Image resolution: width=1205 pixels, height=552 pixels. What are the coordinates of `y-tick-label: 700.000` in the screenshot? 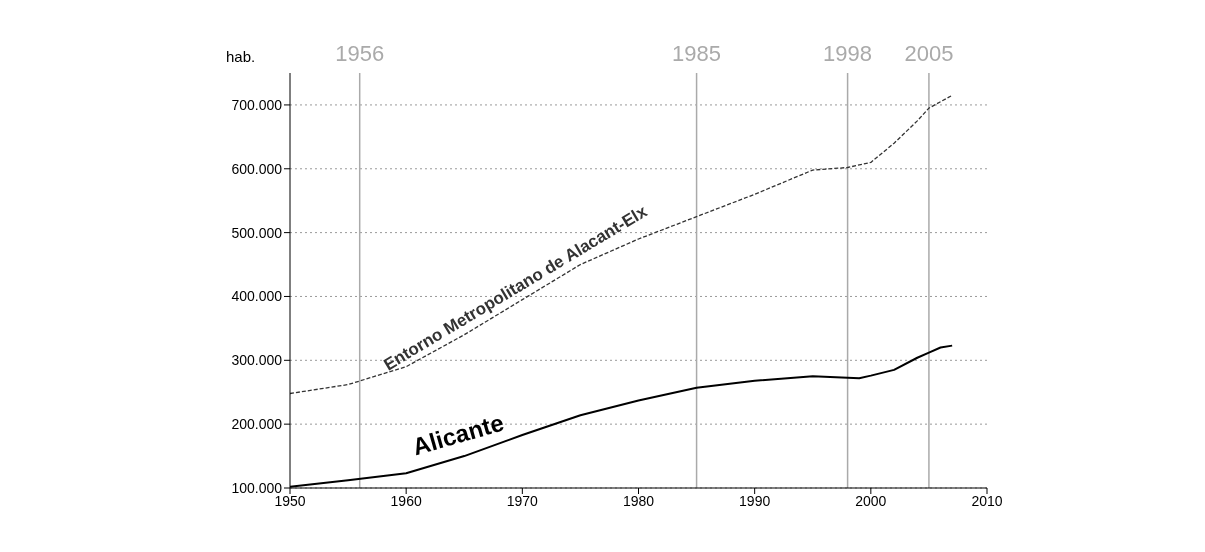 It's located at (257, 104).